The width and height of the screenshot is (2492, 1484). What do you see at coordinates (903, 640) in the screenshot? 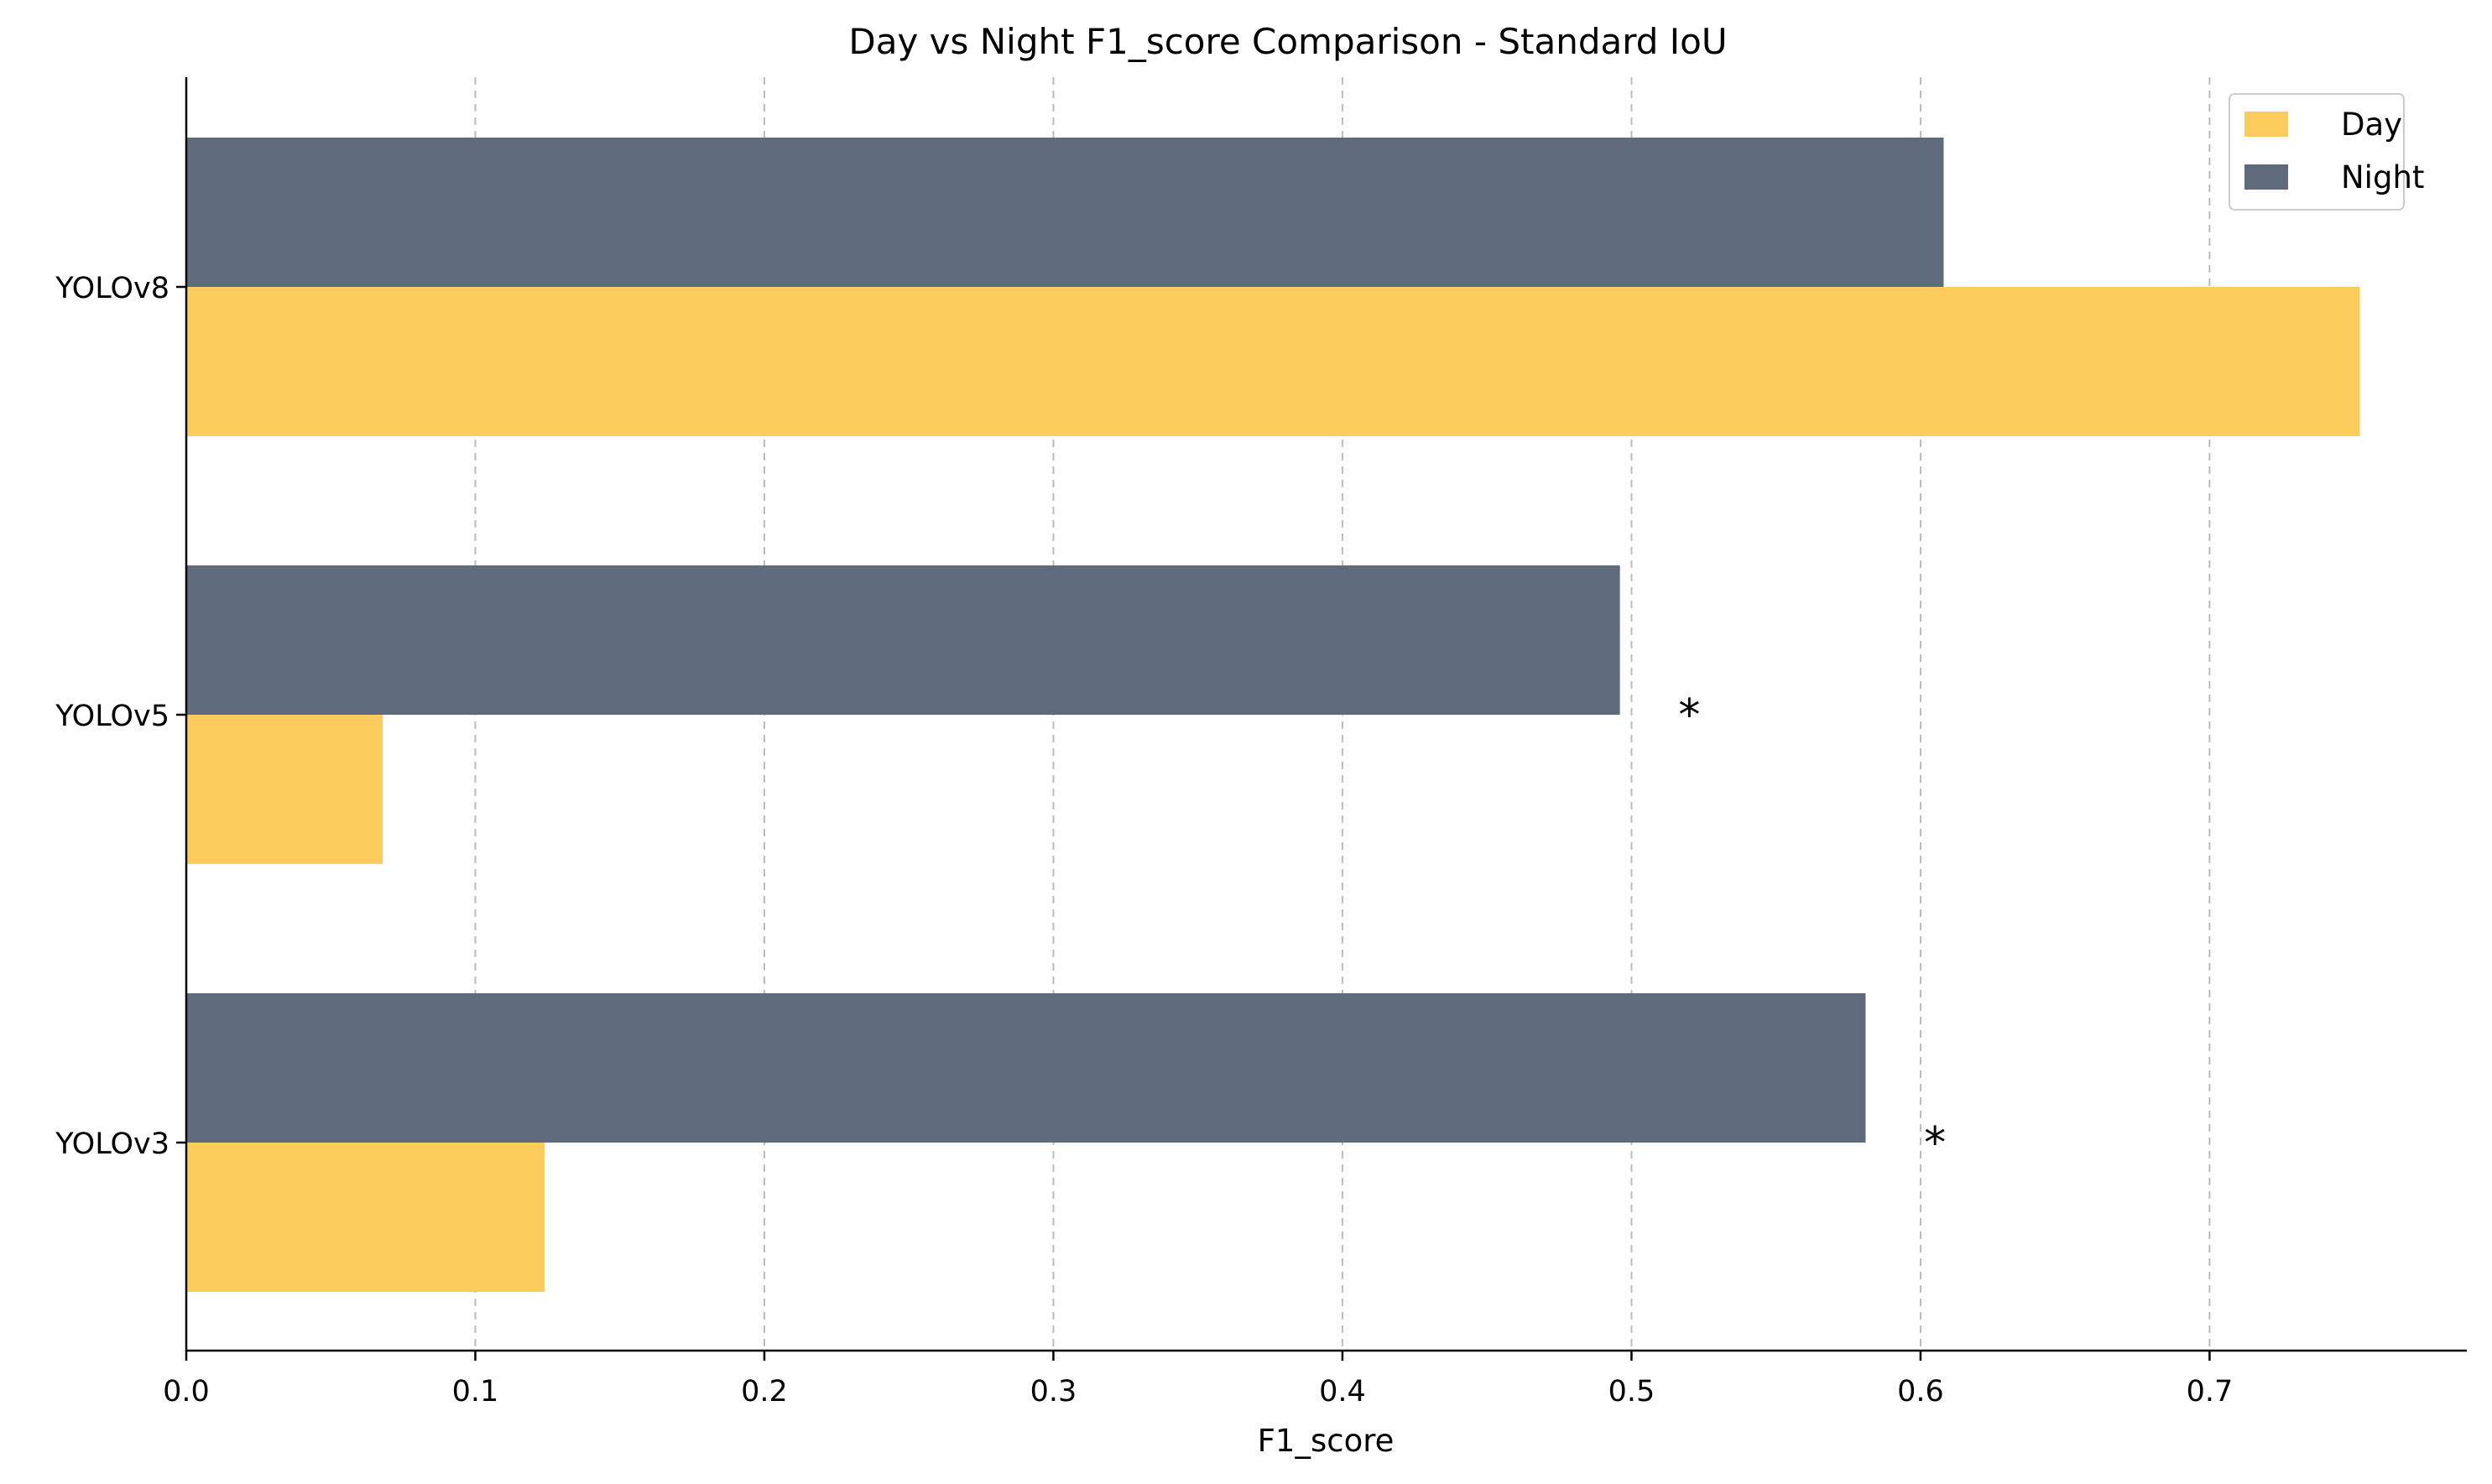
I see `bar-night-yolov5` at bounding box center [903, 640].